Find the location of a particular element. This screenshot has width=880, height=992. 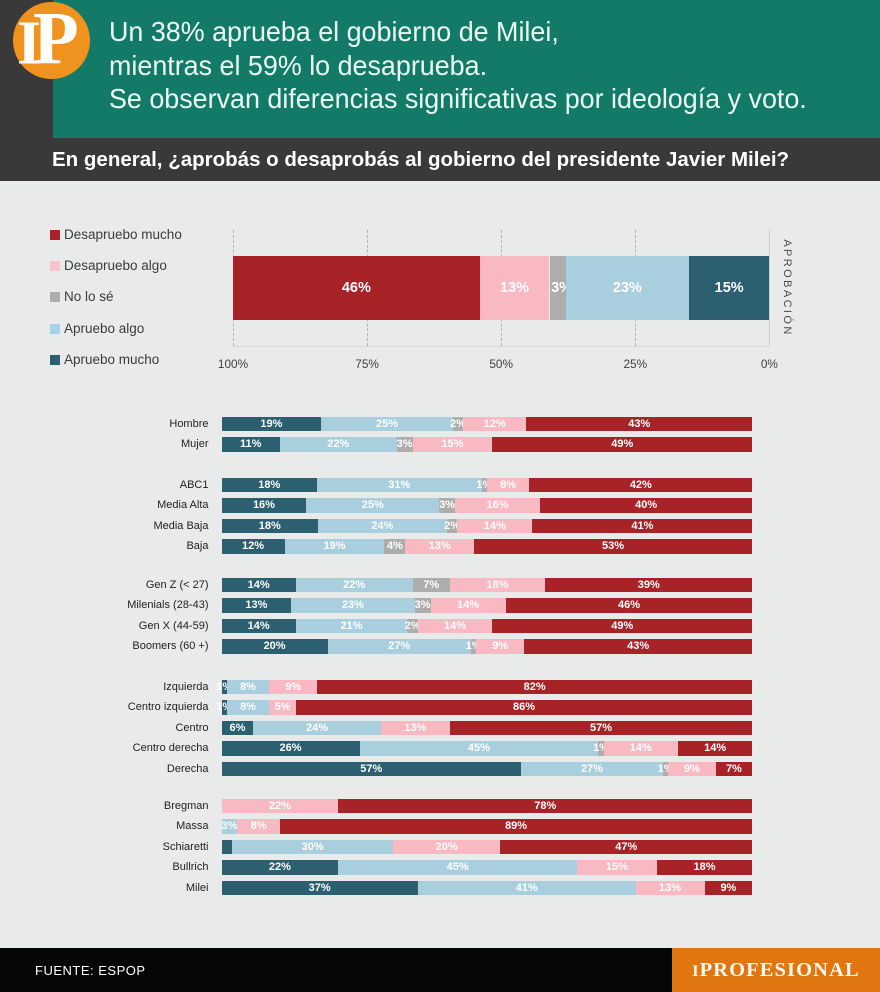

svg-text: P is located at coordinates (56, 40).